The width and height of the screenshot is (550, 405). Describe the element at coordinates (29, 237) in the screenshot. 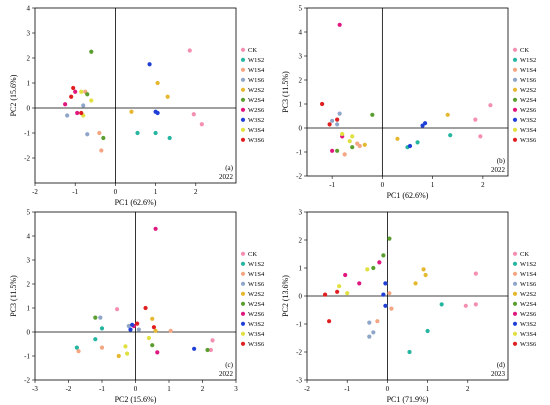

I see `y-tick-label: 4` at that location.